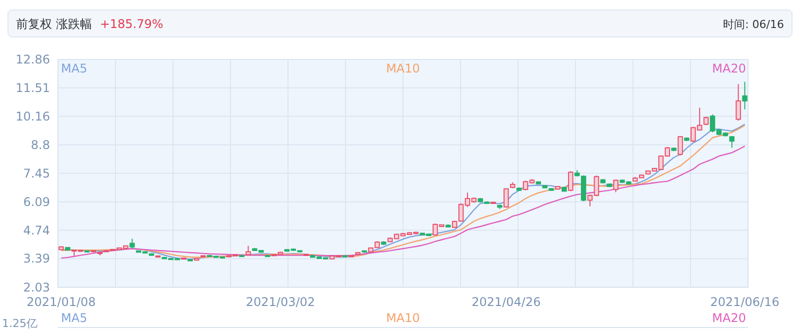 The image size is (800, 331). Describe the element at coordinates (281, 302) in the screenshot. I see `x-tick-label: 2021/03/02` at that location.